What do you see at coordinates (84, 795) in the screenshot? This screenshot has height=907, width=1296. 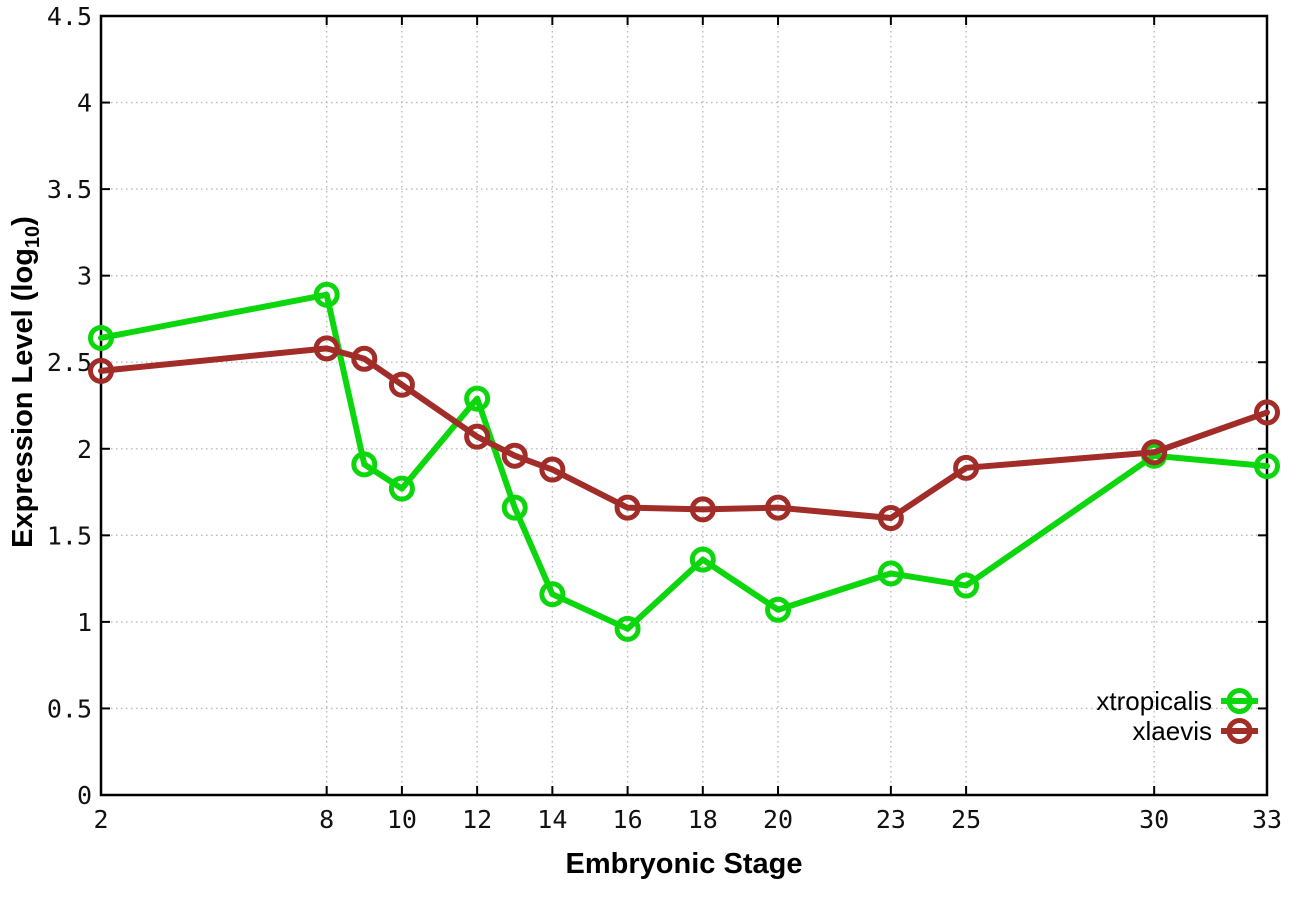 I see `y-tick-label: 0` at bounding box center [84, 795].